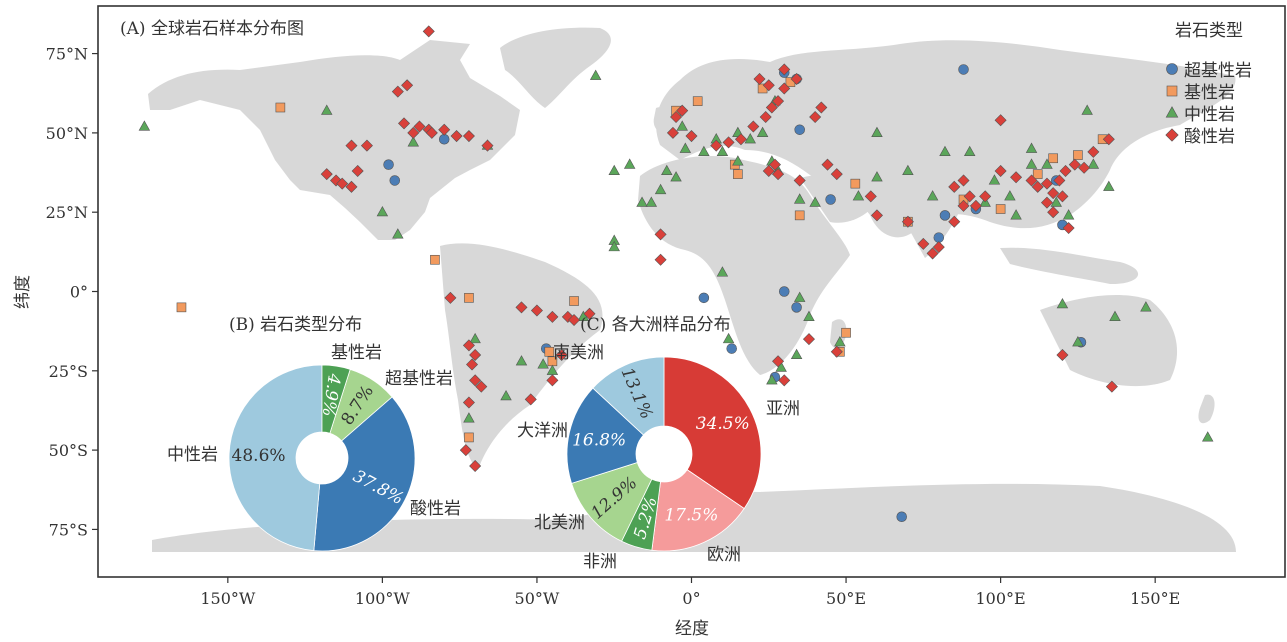  Describe the element at coordinates (600, 562) in the screenshot. I see `pie-category-label: 非洲` at that location.